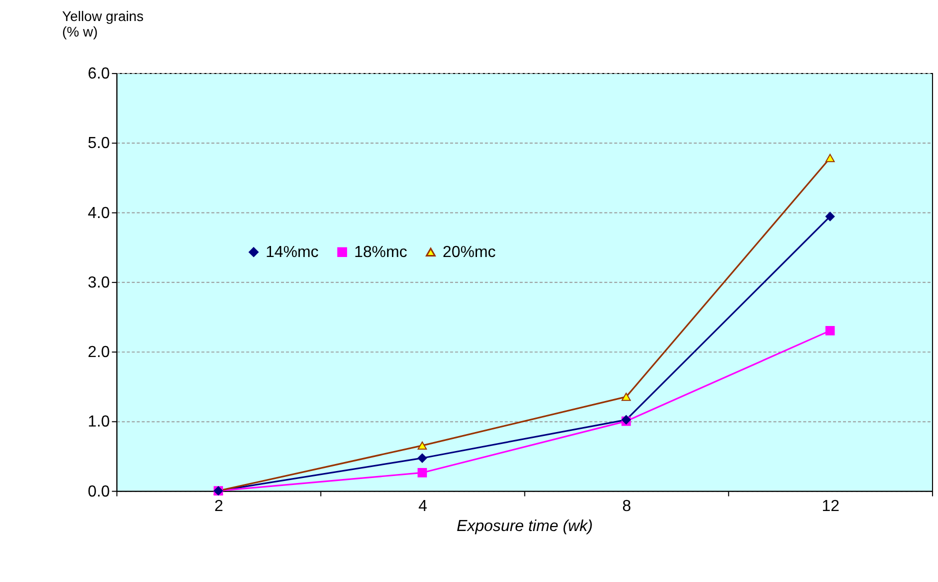  I want to click on y-tick-label: 5.0, so click(99, 143).